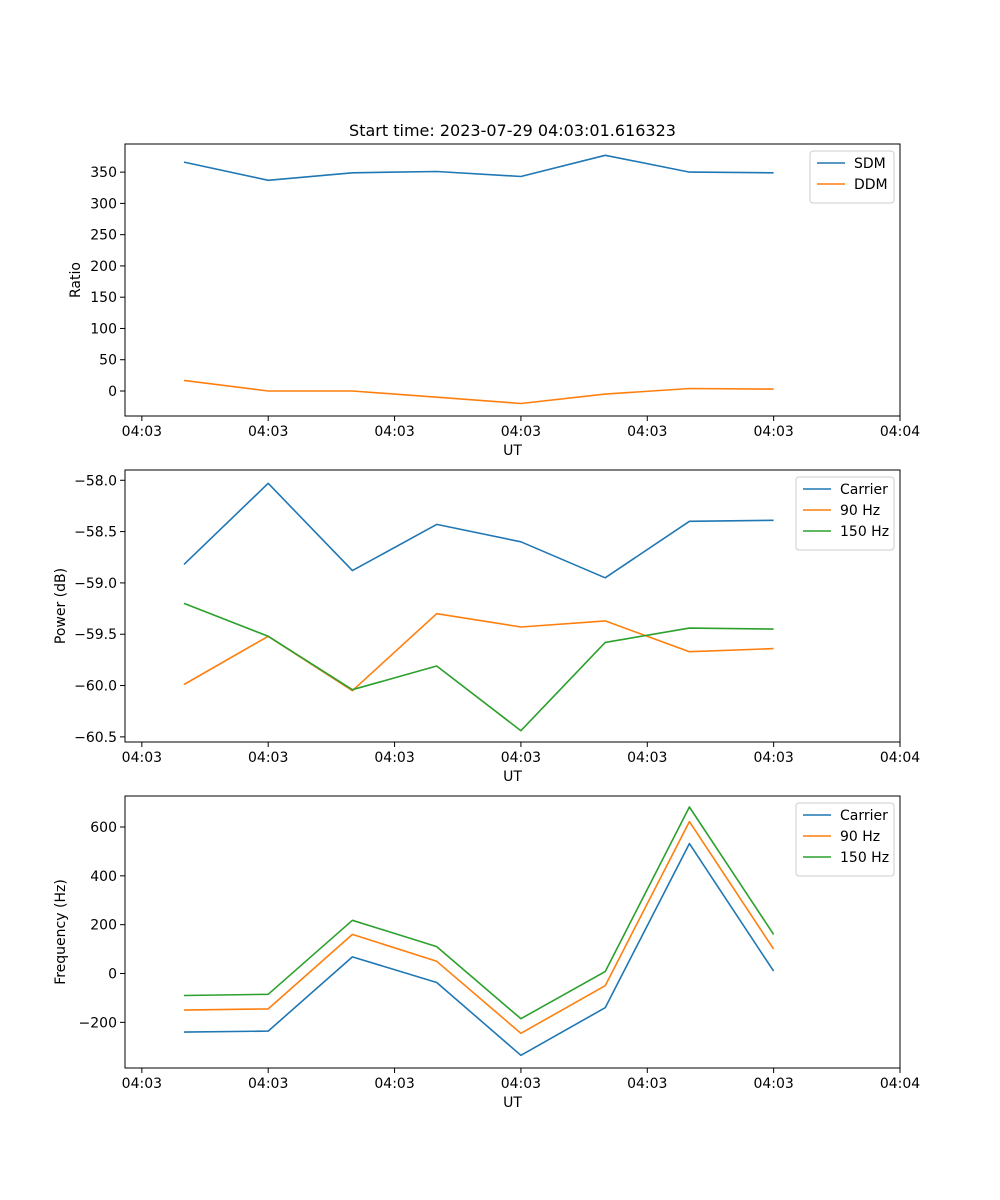  I want to click on legend-box, so click(852, 177).